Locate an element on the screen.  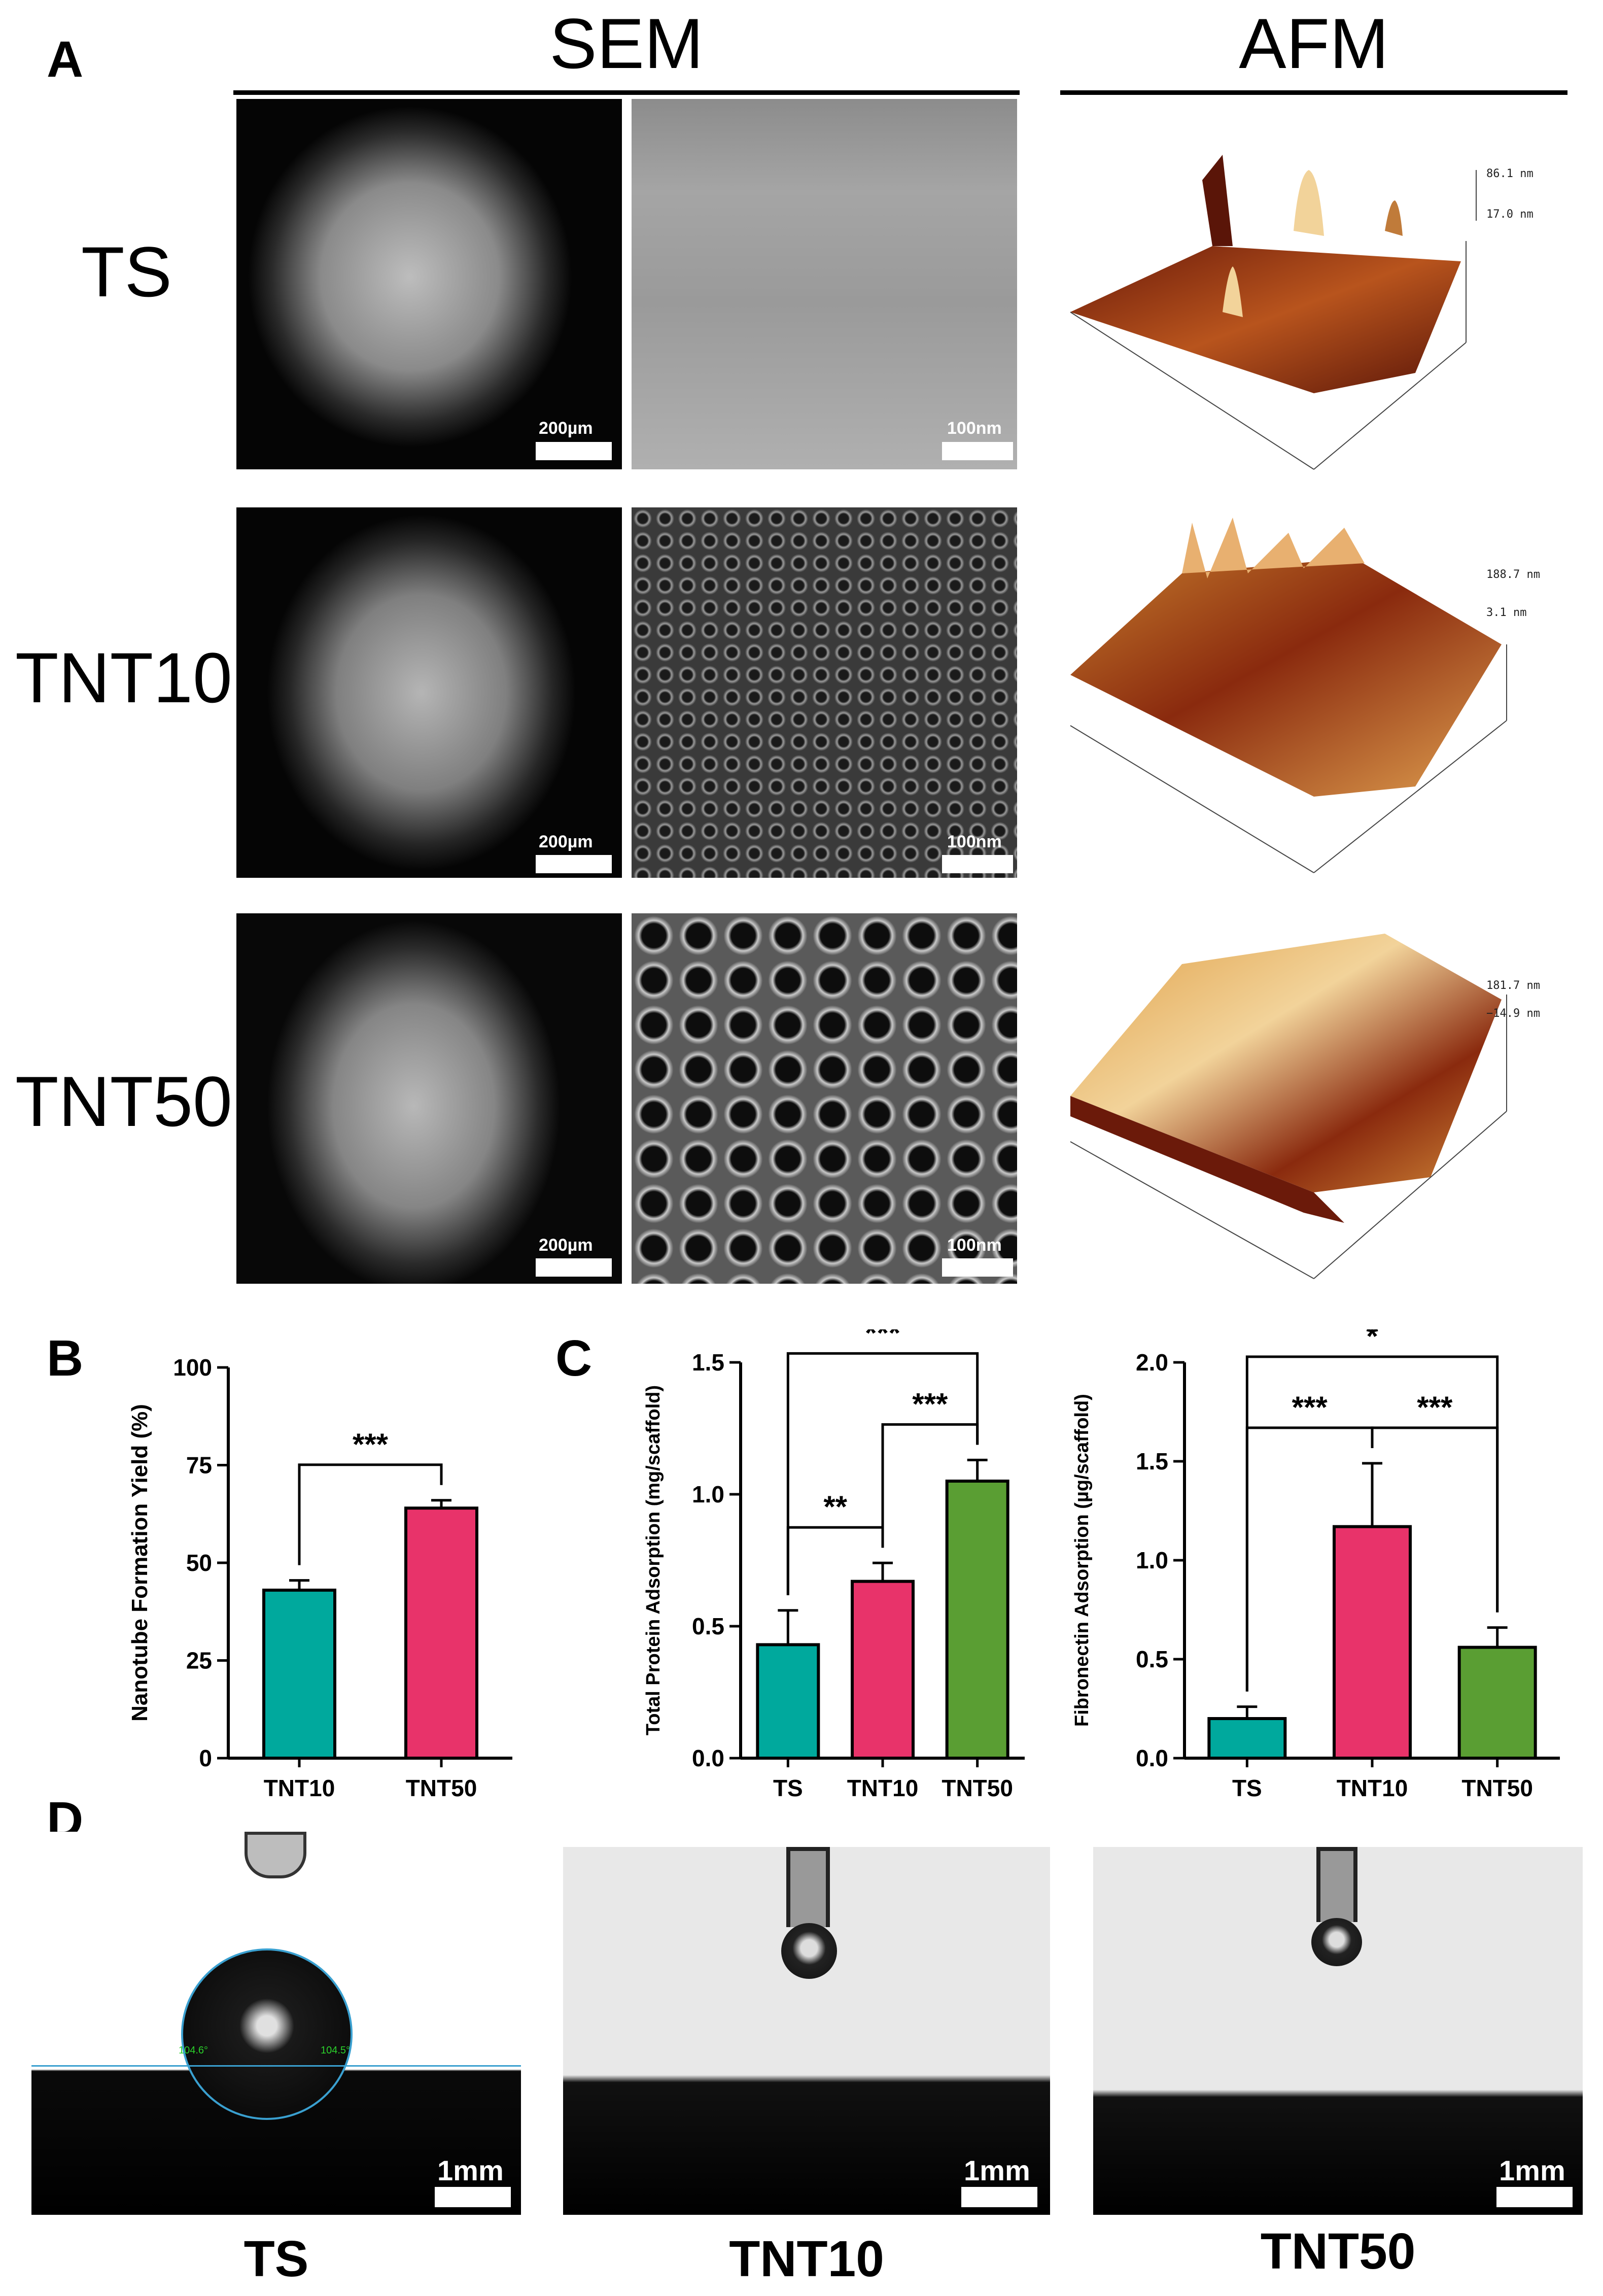
afm-tnt10-zmin: 3.1 nm is located at coordinates (1507, 612).